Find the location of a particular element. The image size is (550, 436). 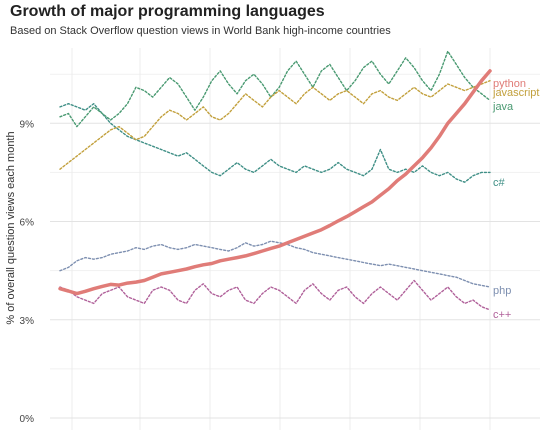

series-line-php is located at coordinates (275, 264).